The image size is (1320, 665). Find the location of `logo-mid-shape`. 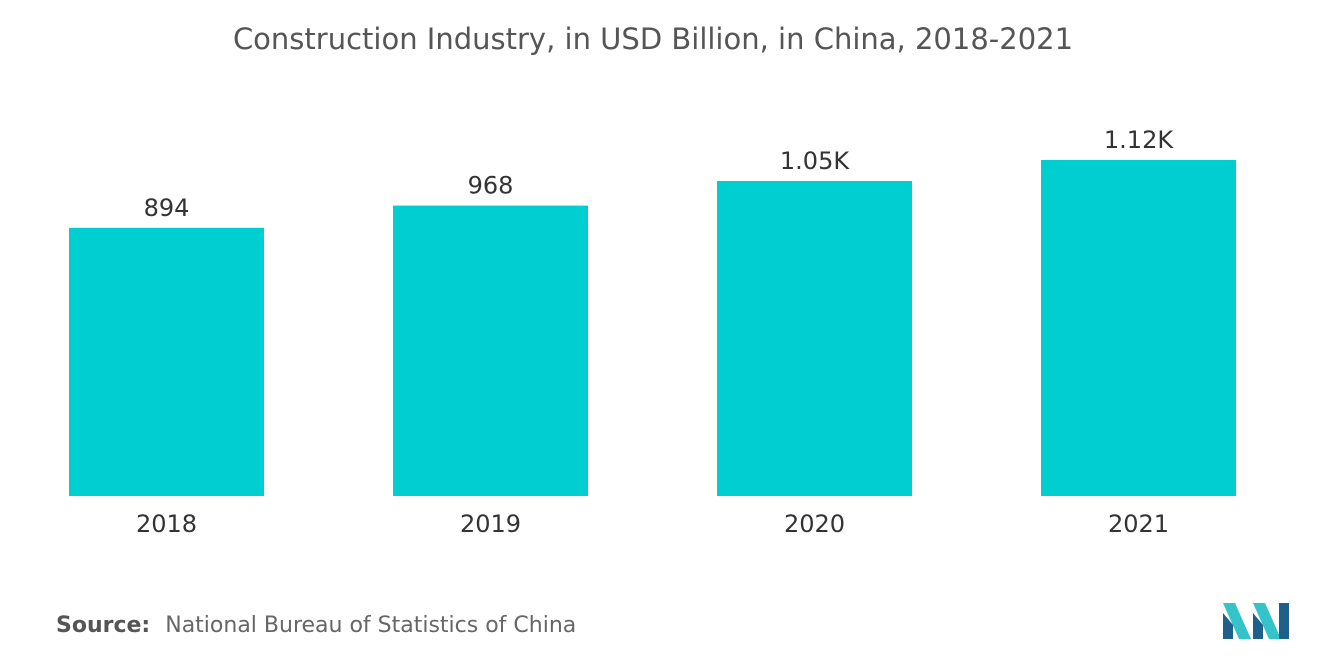

logo-mid-shape is located at coordinates (1267, 621).